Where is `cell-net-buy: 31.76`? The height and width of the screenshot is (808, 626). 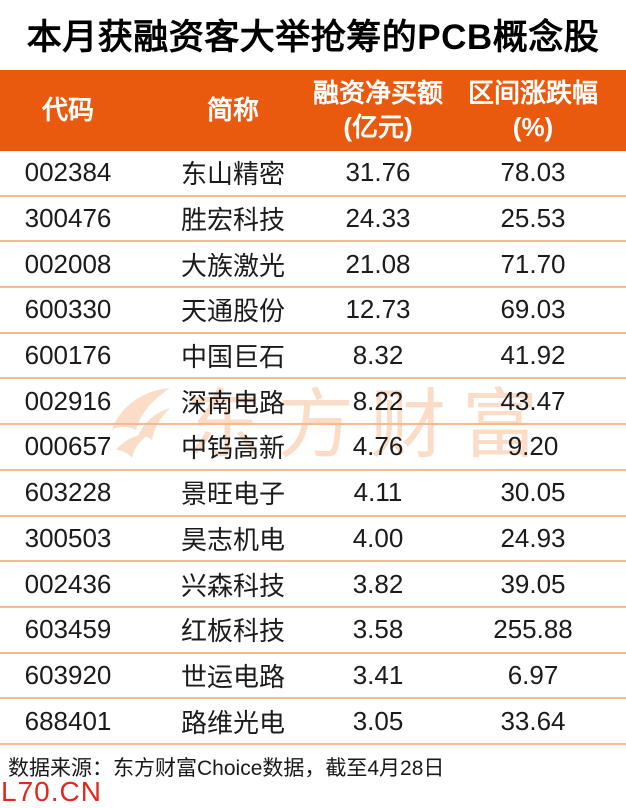
cell-net-buy: 31.76 is located at coordinates (378, 172).